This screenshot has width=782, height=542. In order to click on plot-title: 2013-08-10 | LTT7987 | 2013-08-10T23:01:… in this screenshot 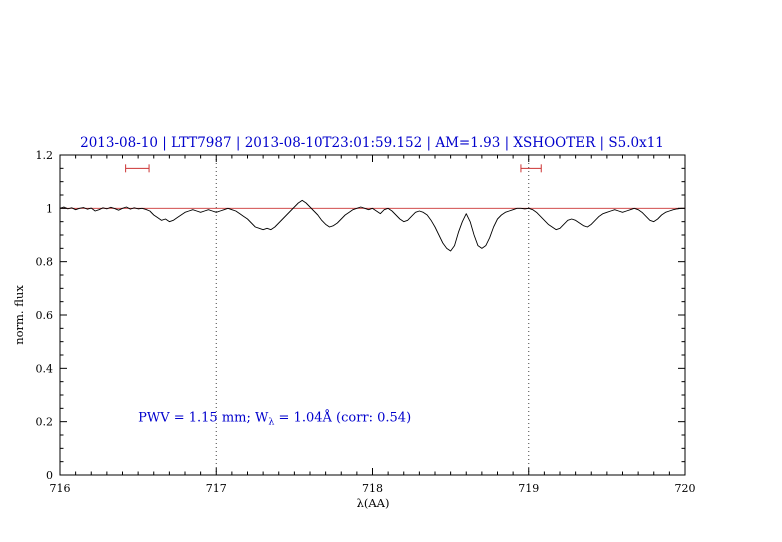, I will do `click(372, 143)`.